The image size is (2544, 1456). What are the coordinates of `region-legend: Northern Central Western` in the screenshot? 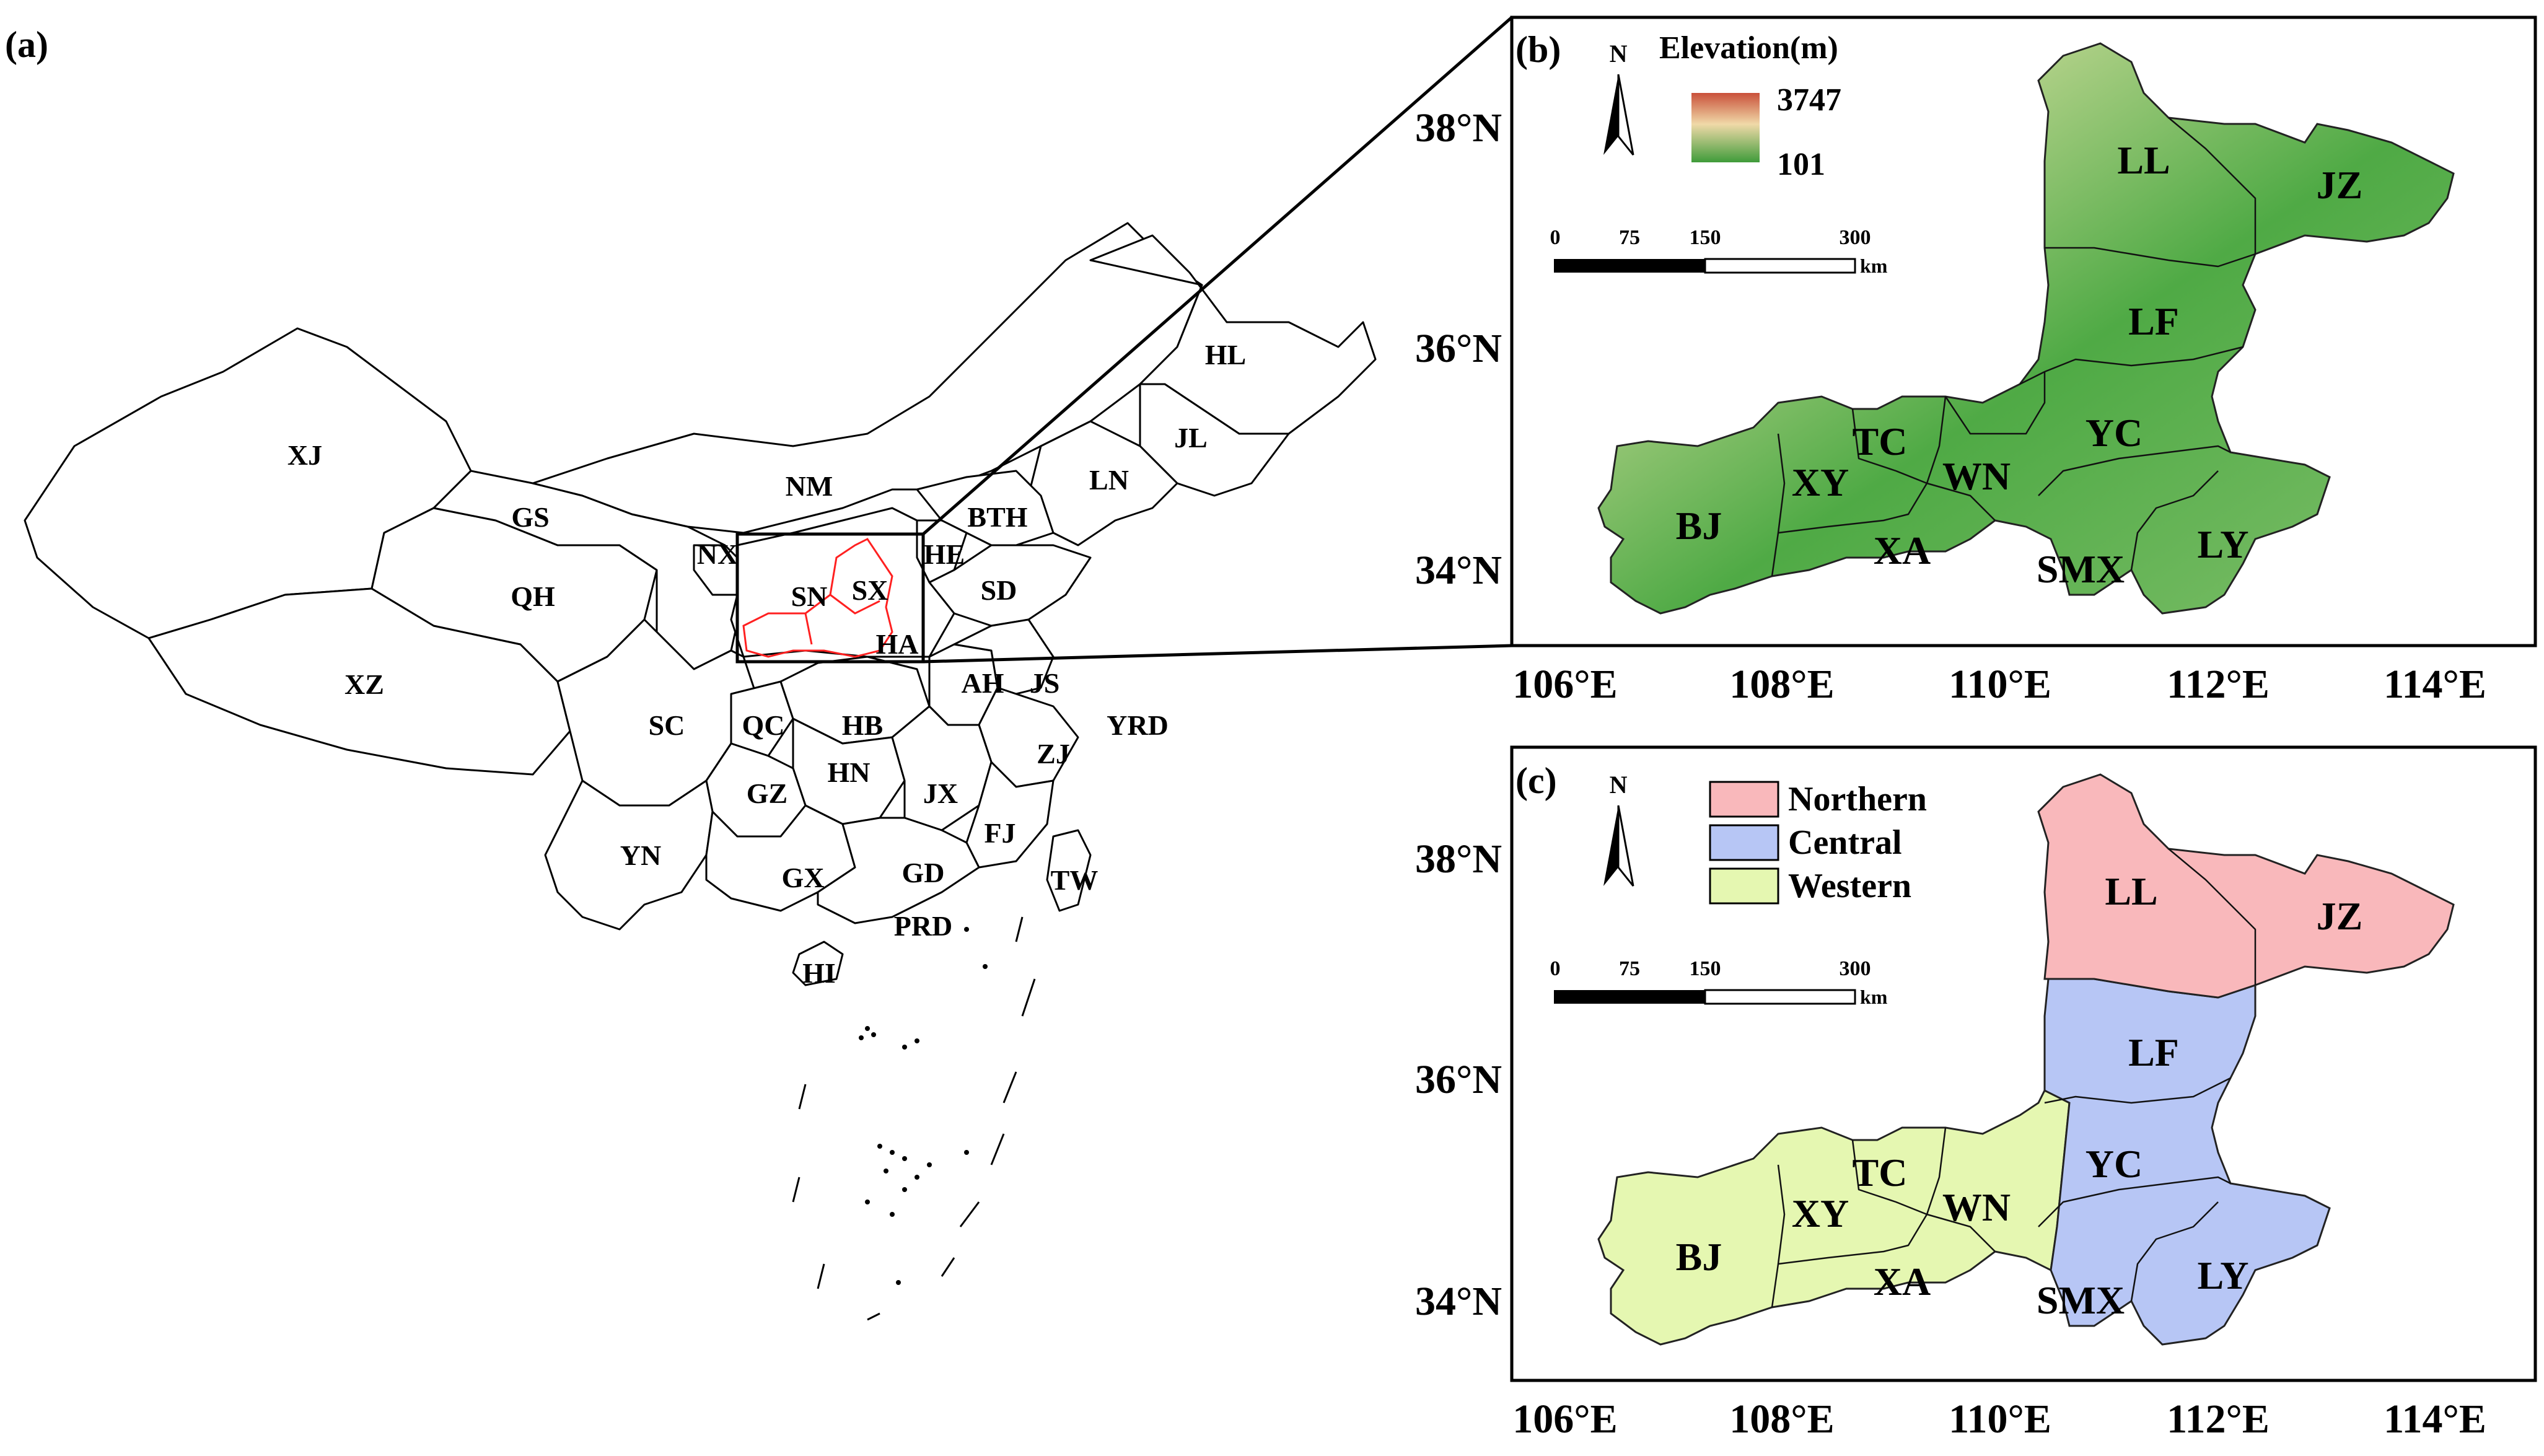 It's located at (1818, 843).